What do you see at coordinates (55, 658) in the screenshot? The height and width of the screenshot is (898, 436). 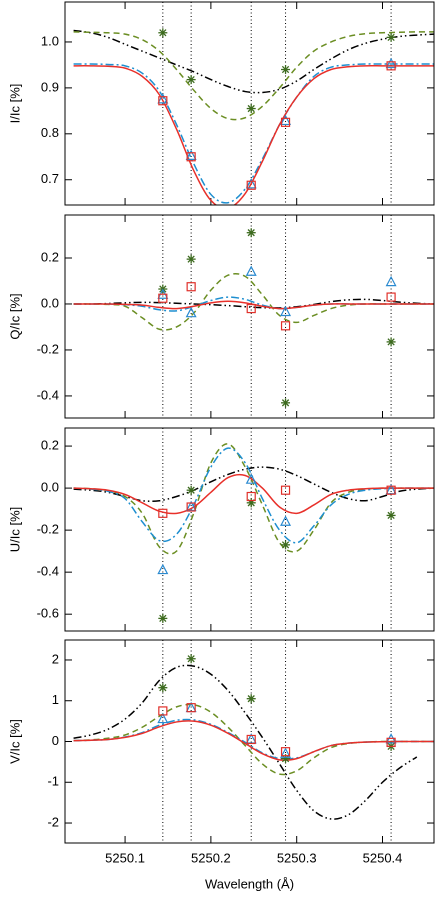 I see `y-tick-label: 2` at bounding box center [55, 658].